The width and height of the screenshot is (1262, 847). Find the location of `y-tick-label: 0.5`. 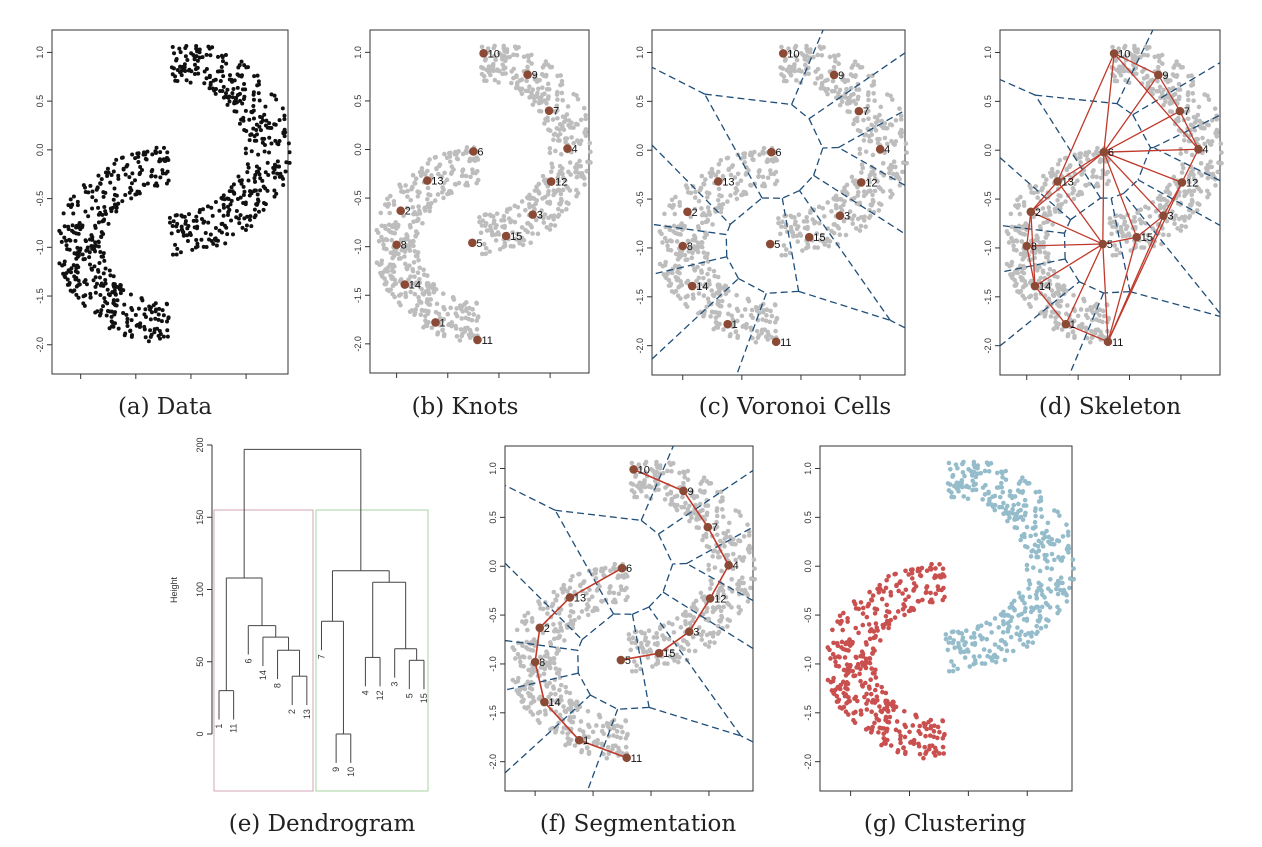

y-tick-label: 0.5 is located at coordinates (493, 517).